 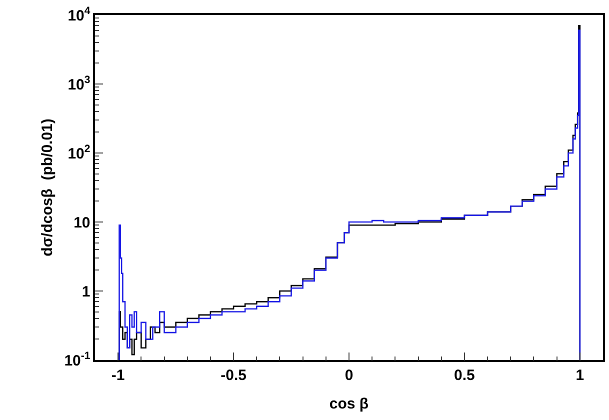 I want to click on x-axis-title: cos β, so click(x=349, y=403).